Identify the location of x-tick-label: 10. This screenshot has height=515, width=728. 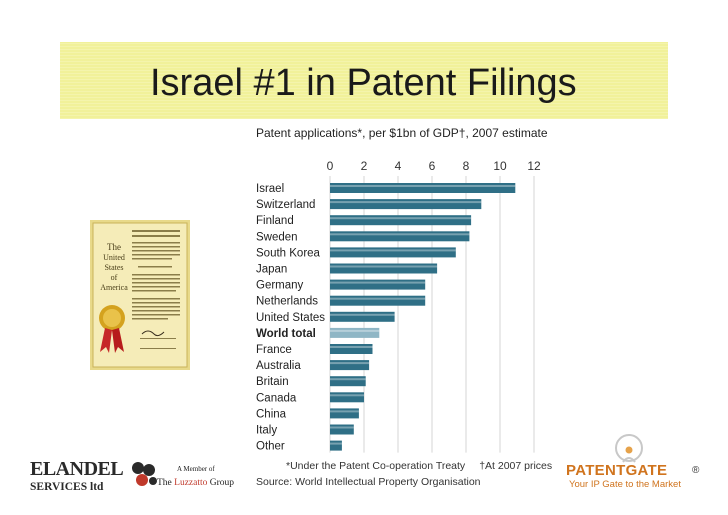
(500, 166).